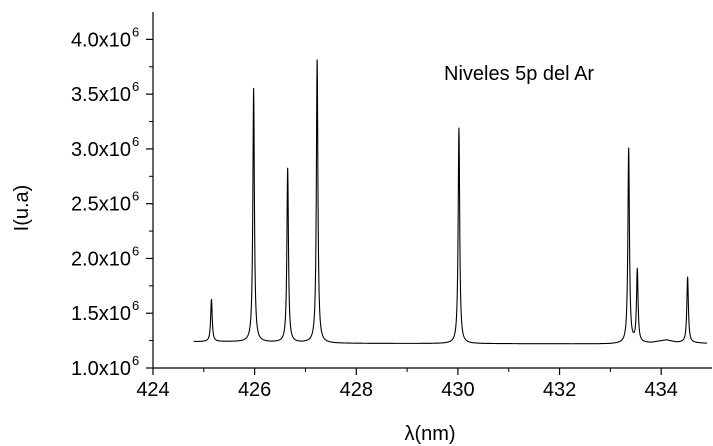 The image size is (713, 446). I want to click on y-tick-label: 3.0x10, so click(101, 150).